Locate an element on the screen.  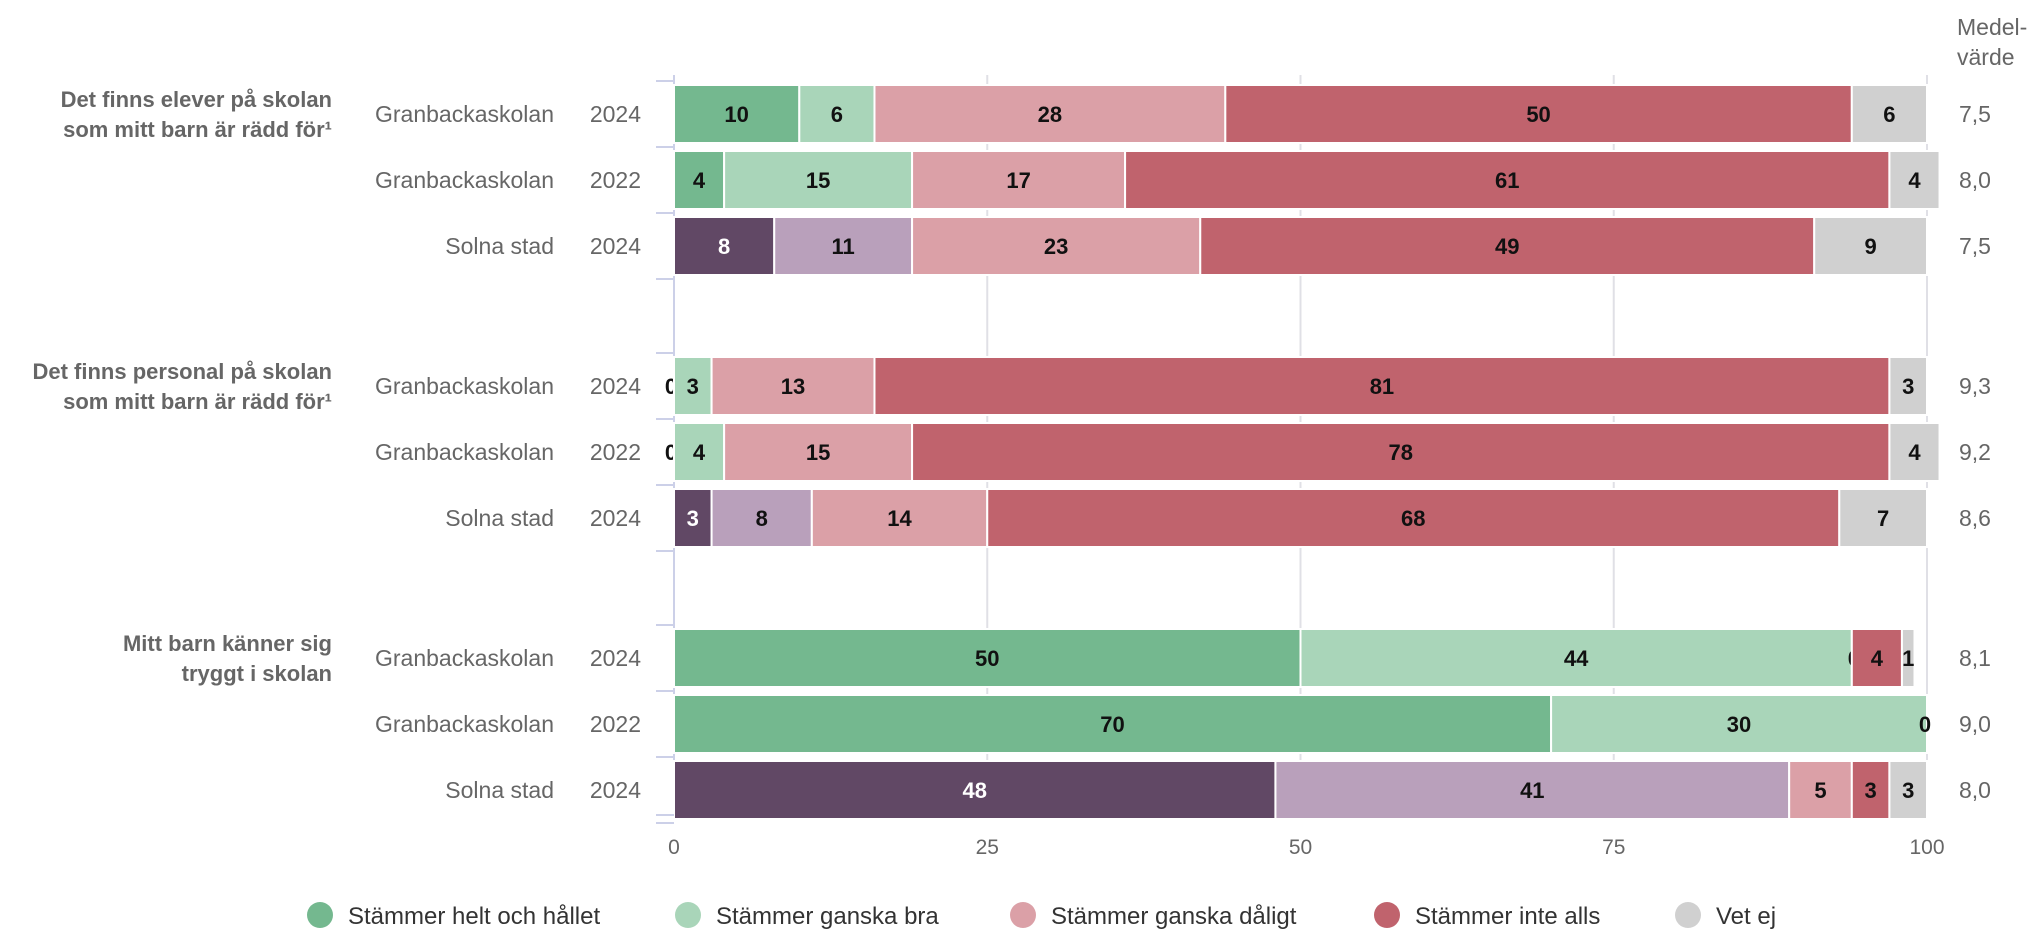
bar-value-label: 1 is located at coordinates (1908, 658).